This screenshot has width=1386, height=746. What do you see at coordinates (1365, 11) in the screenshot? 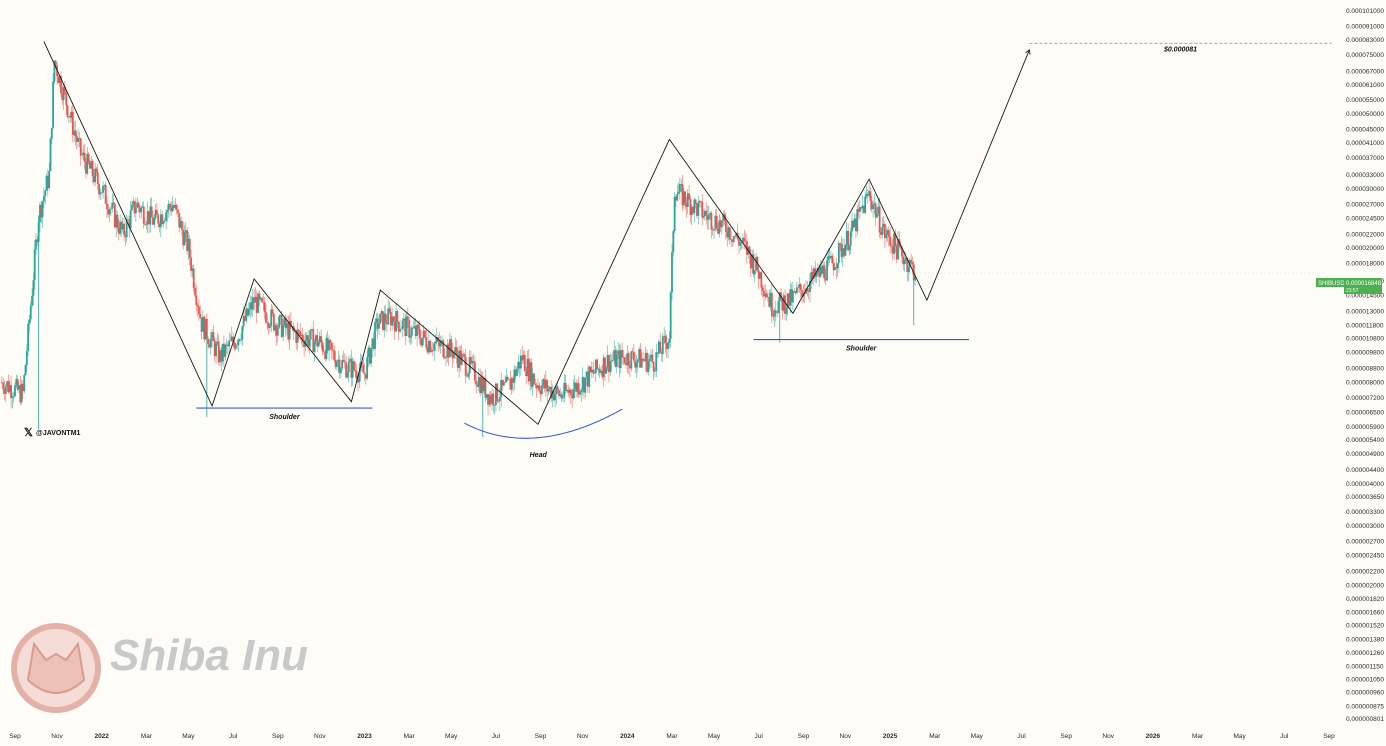
I see `y-tick-label: 0.000101000` at bounding box center [1365, 11].